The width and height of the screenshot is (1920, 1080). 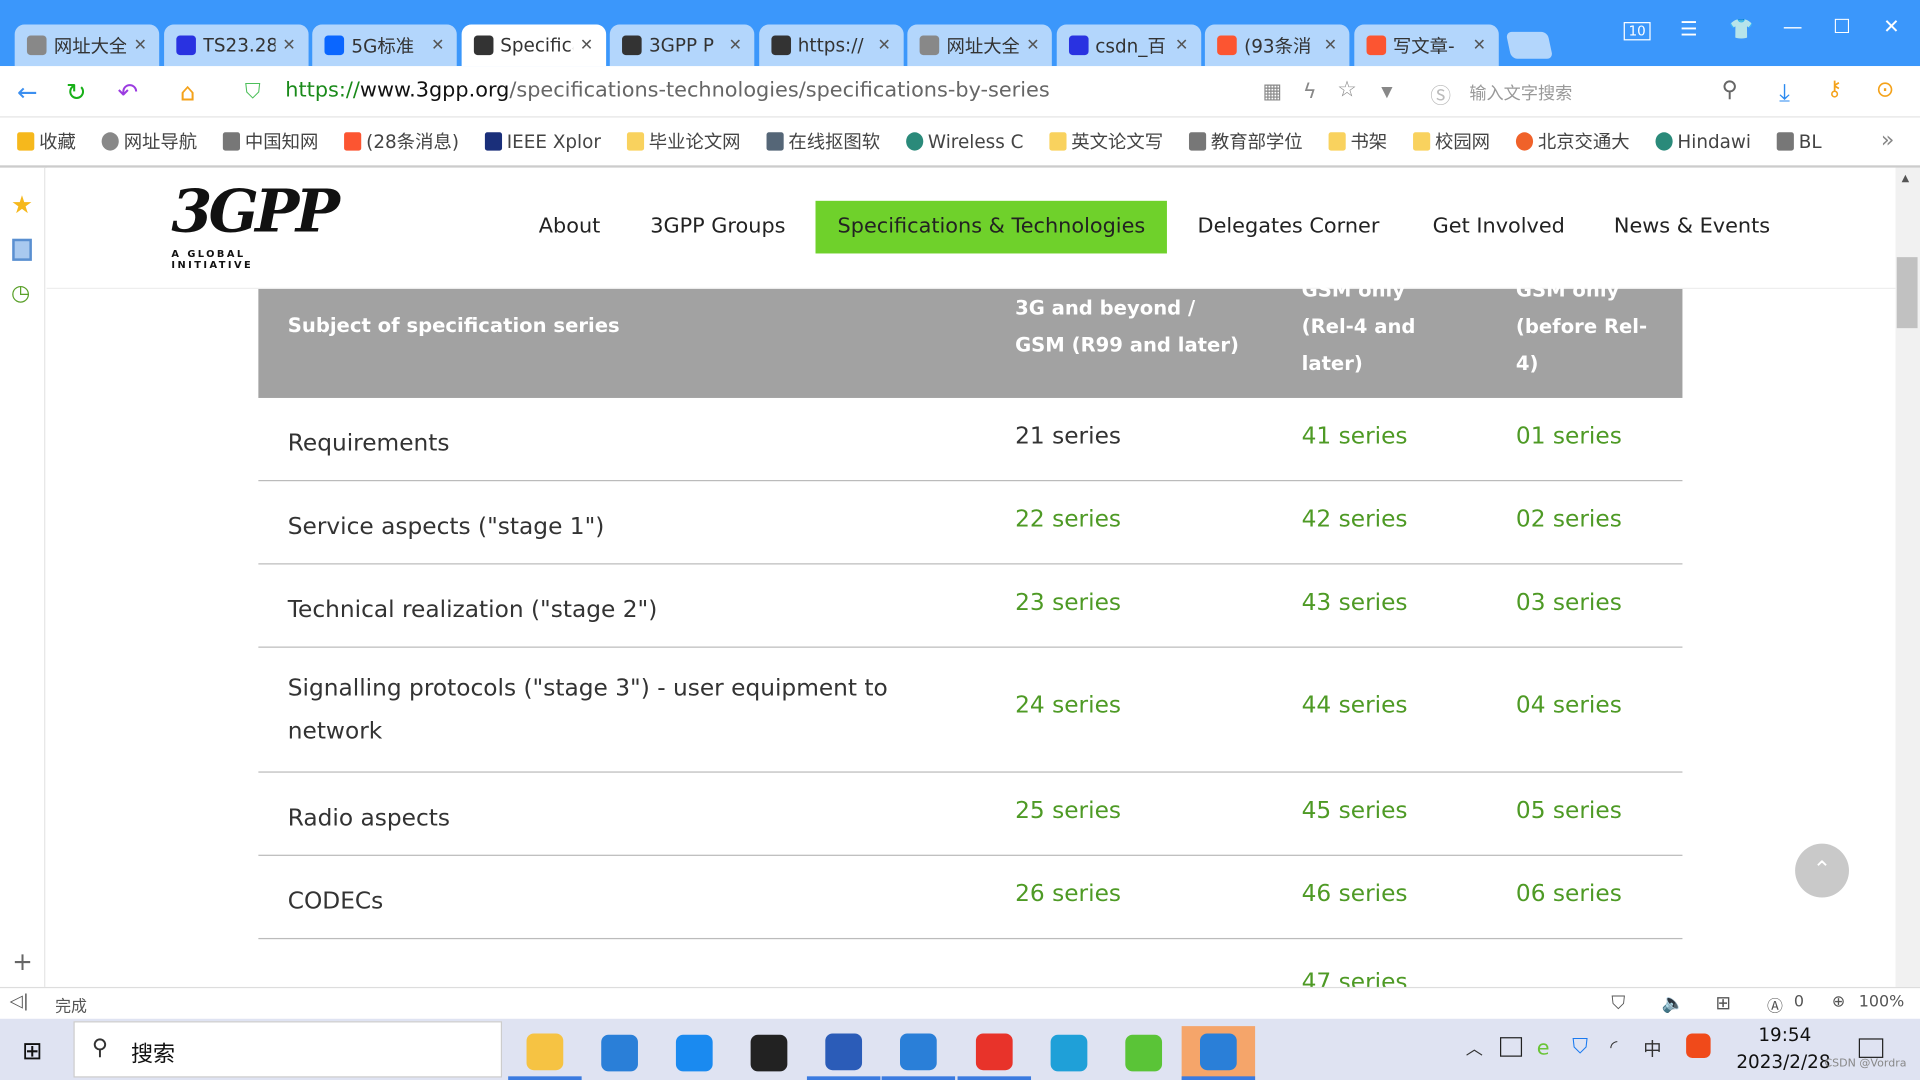 What do you see at coordinates (1068, 894) in the screenshot?
I see `series-link-3g: 26 series` at bounding box center [1068, 894].